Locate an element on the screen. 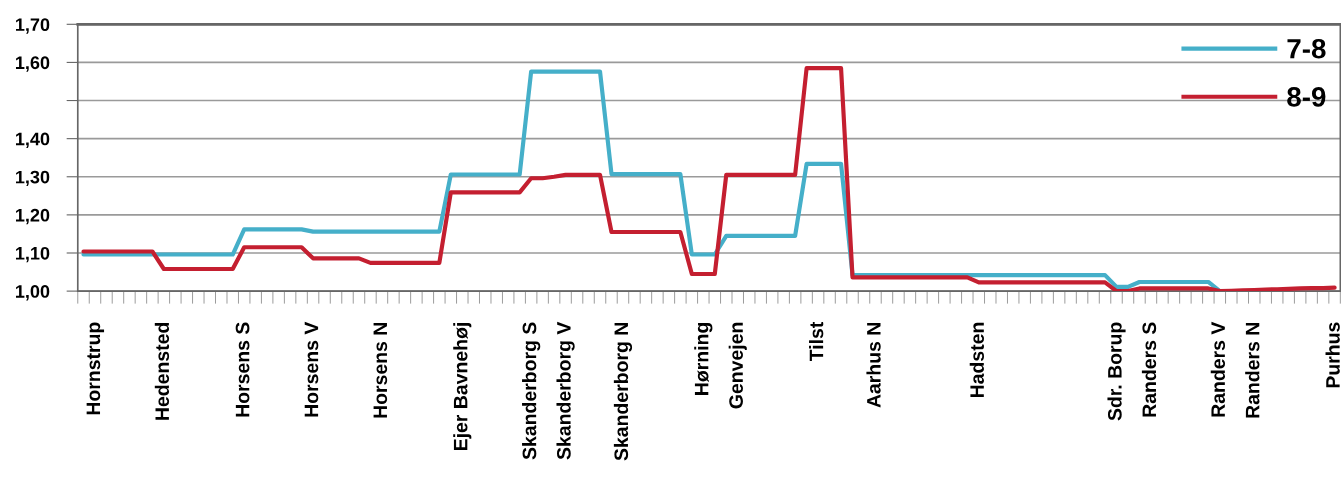  y-tick-label: 1,60 is located at coordinates (33, 64).